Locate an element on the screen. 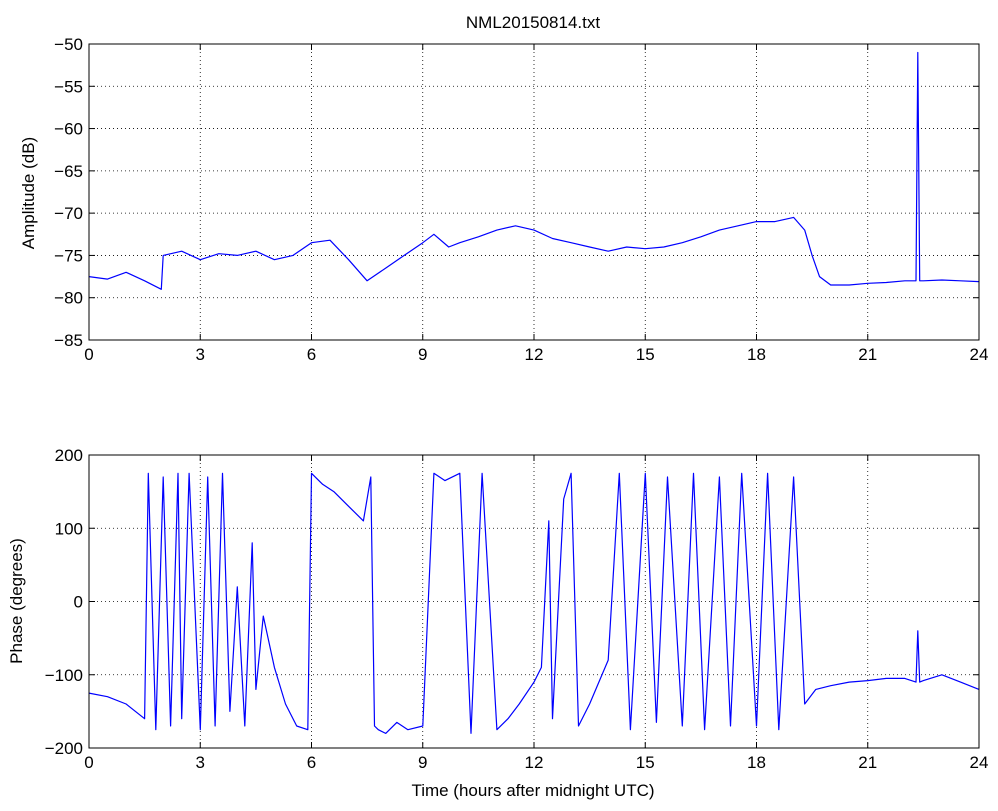 This screenshot has width=998, height=811. amplitude-y-tick-label: −80 is located at coordinates (68, 298).